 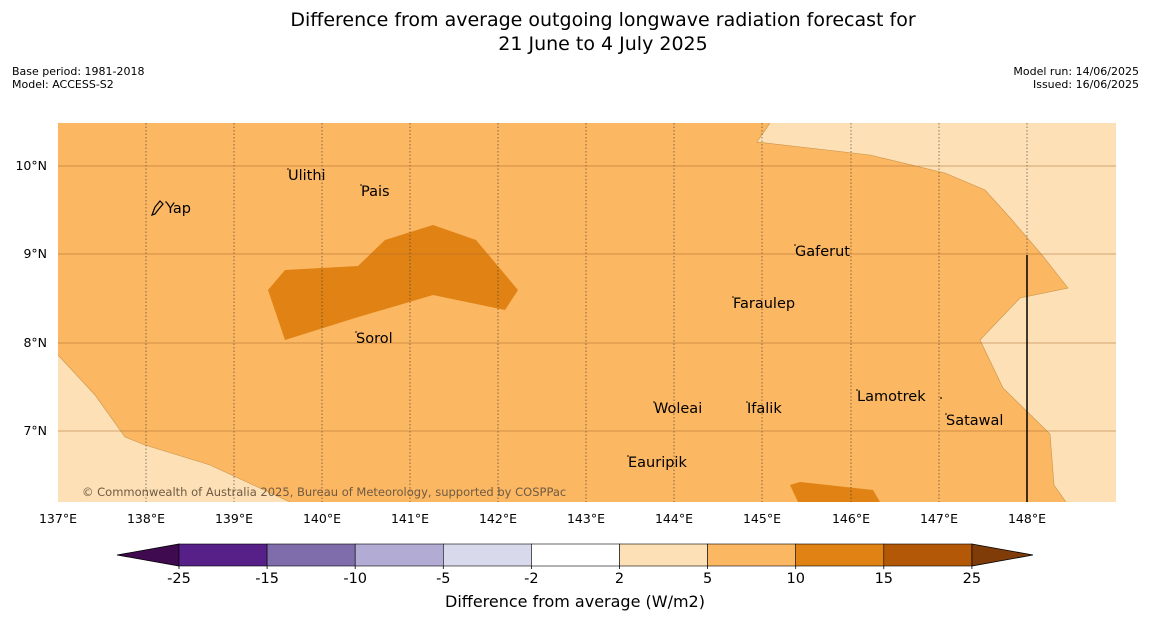 I want to click on longitude-label: 148°E, so click(x=1027, y=518).